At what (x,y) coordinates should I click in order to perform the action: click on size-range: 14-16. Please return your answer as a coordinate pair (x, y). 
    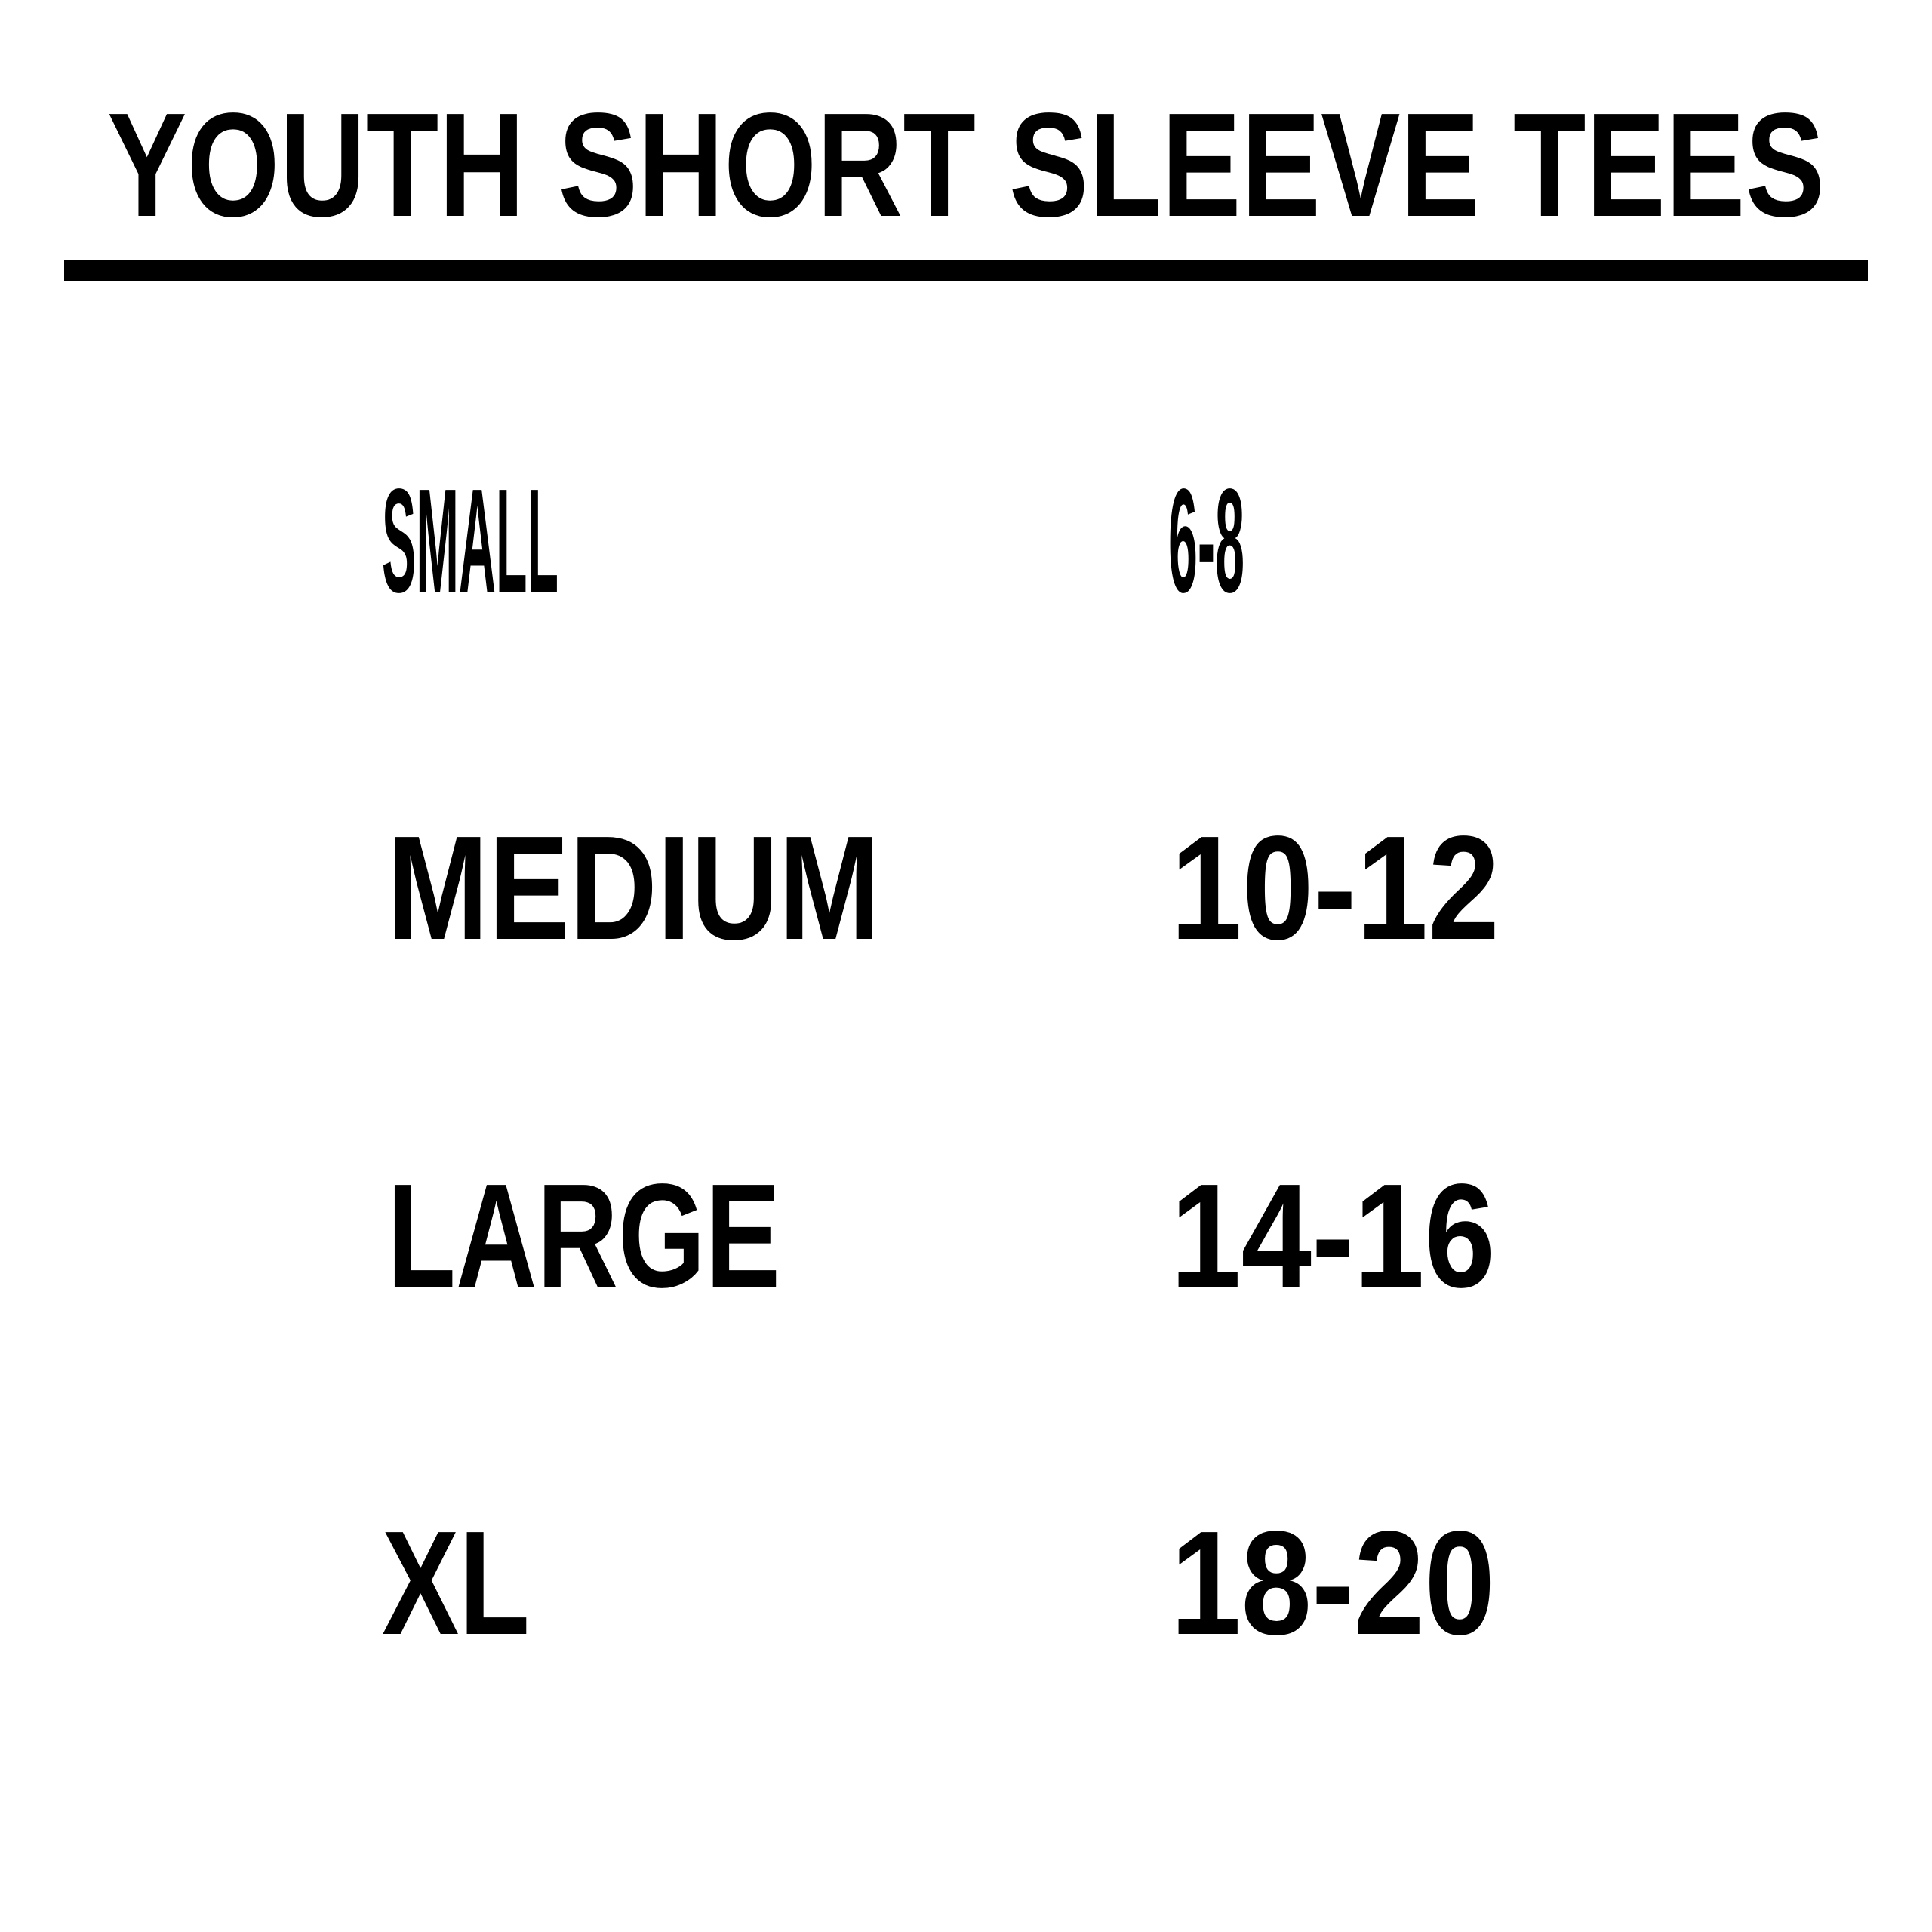
    Looking at the image, I should click on (1333, 1235).